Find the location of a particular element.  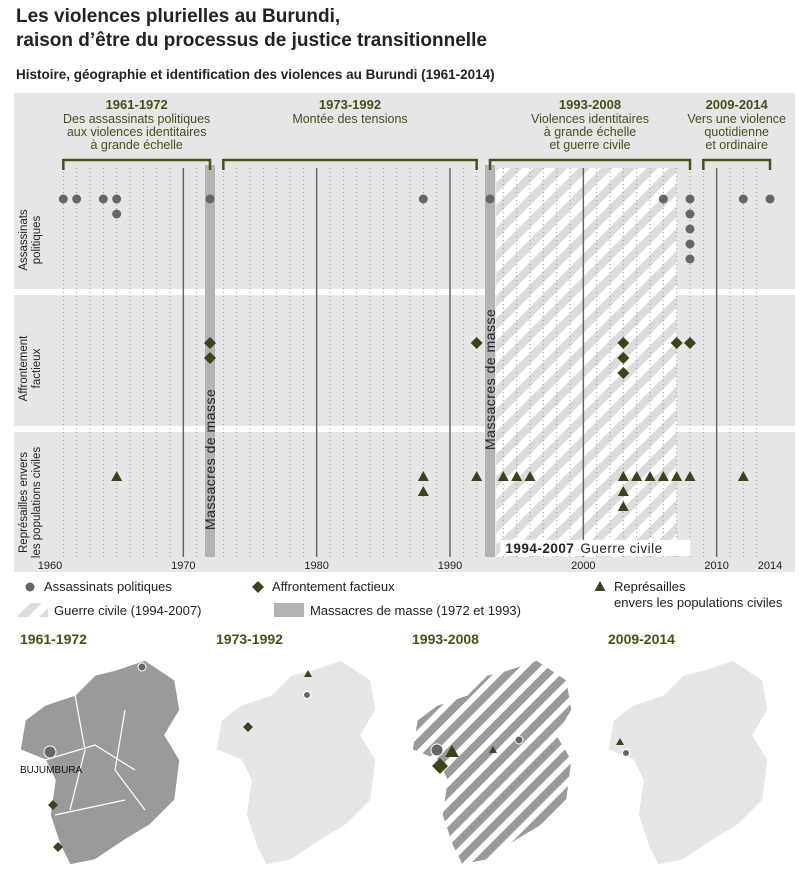

map-tri is located at coordinates (308, 673).